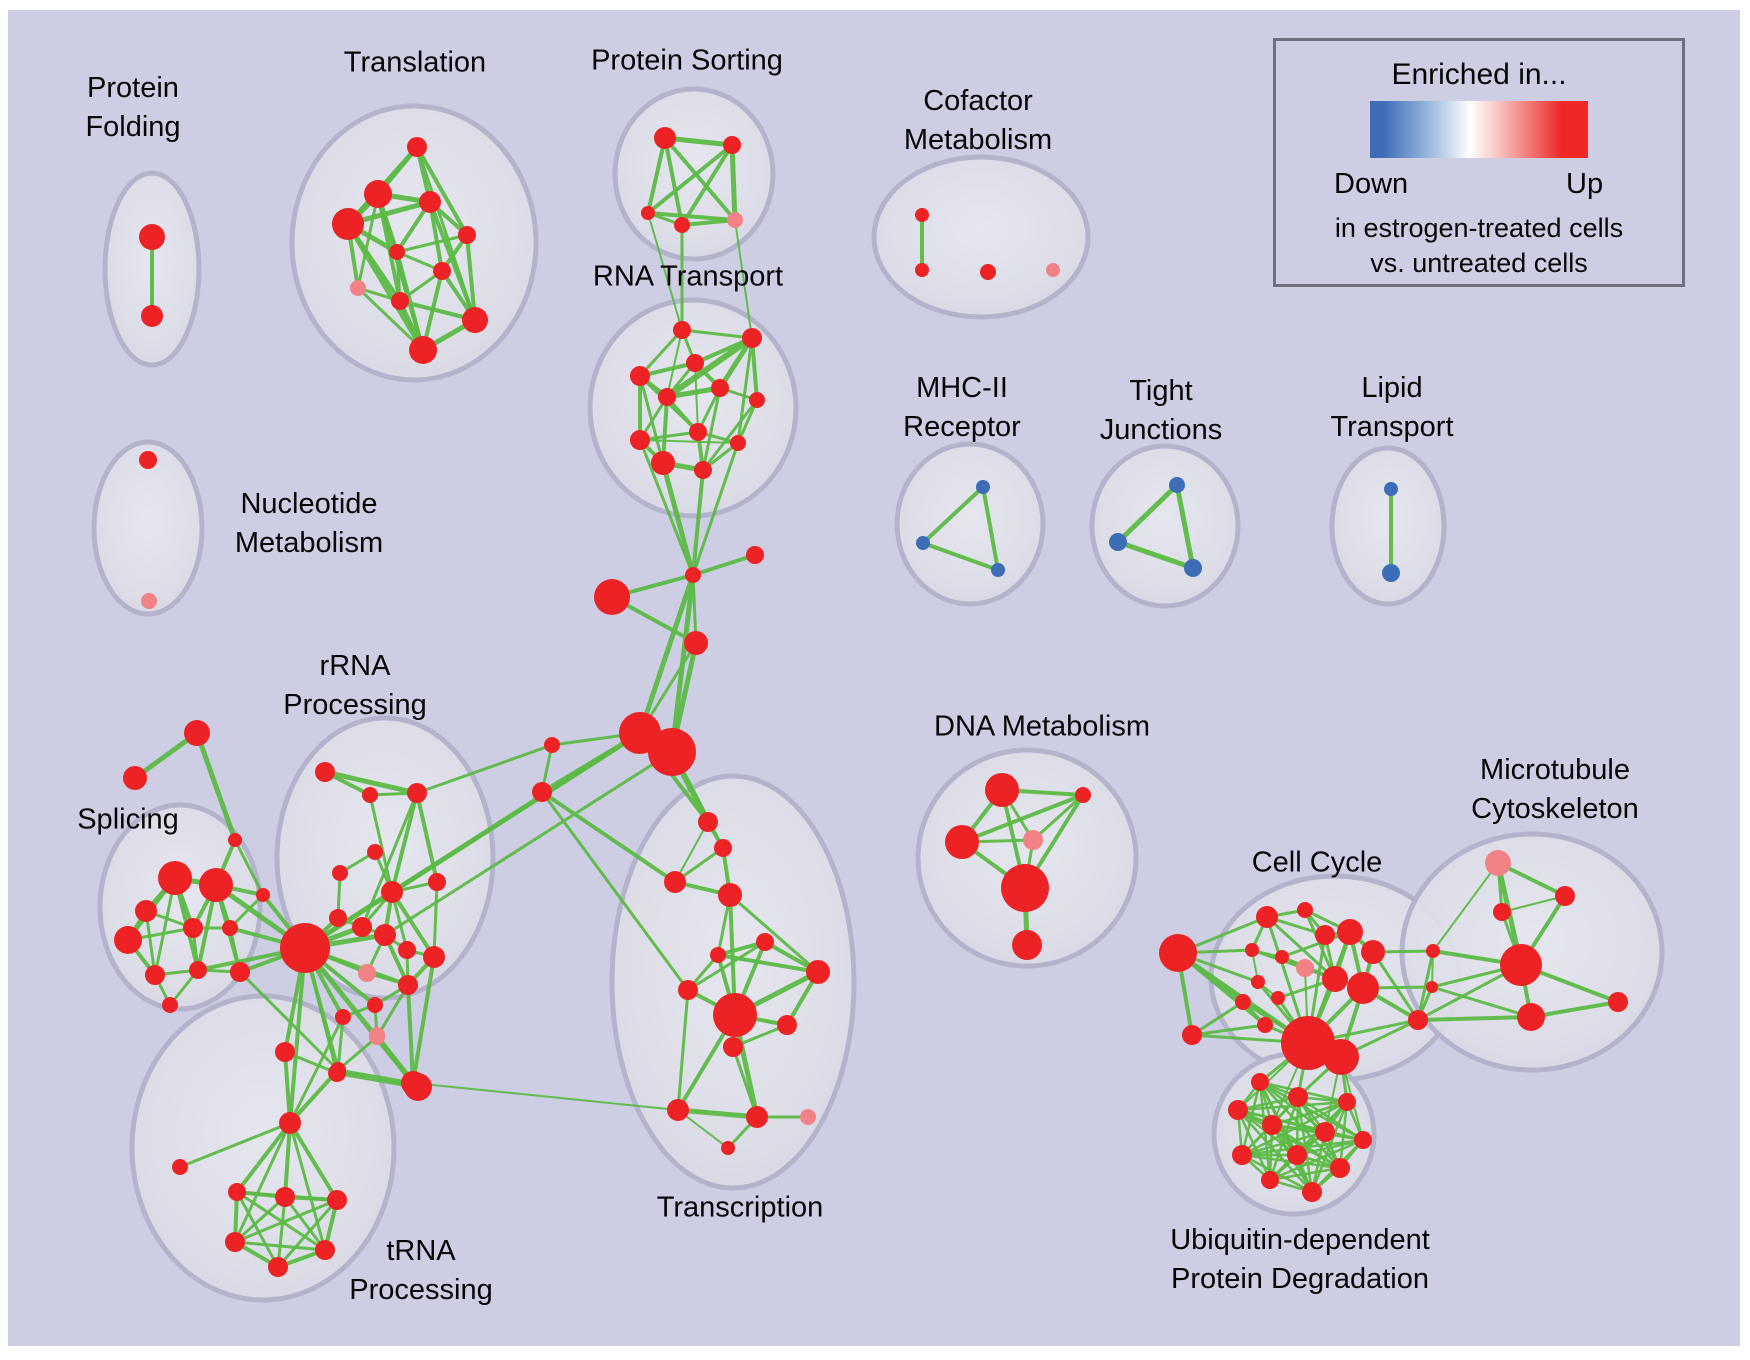  What do you see at coordinates (193, 928) in the screenshot?
I see `network-node-sp6` at bounding box center [193, 928].